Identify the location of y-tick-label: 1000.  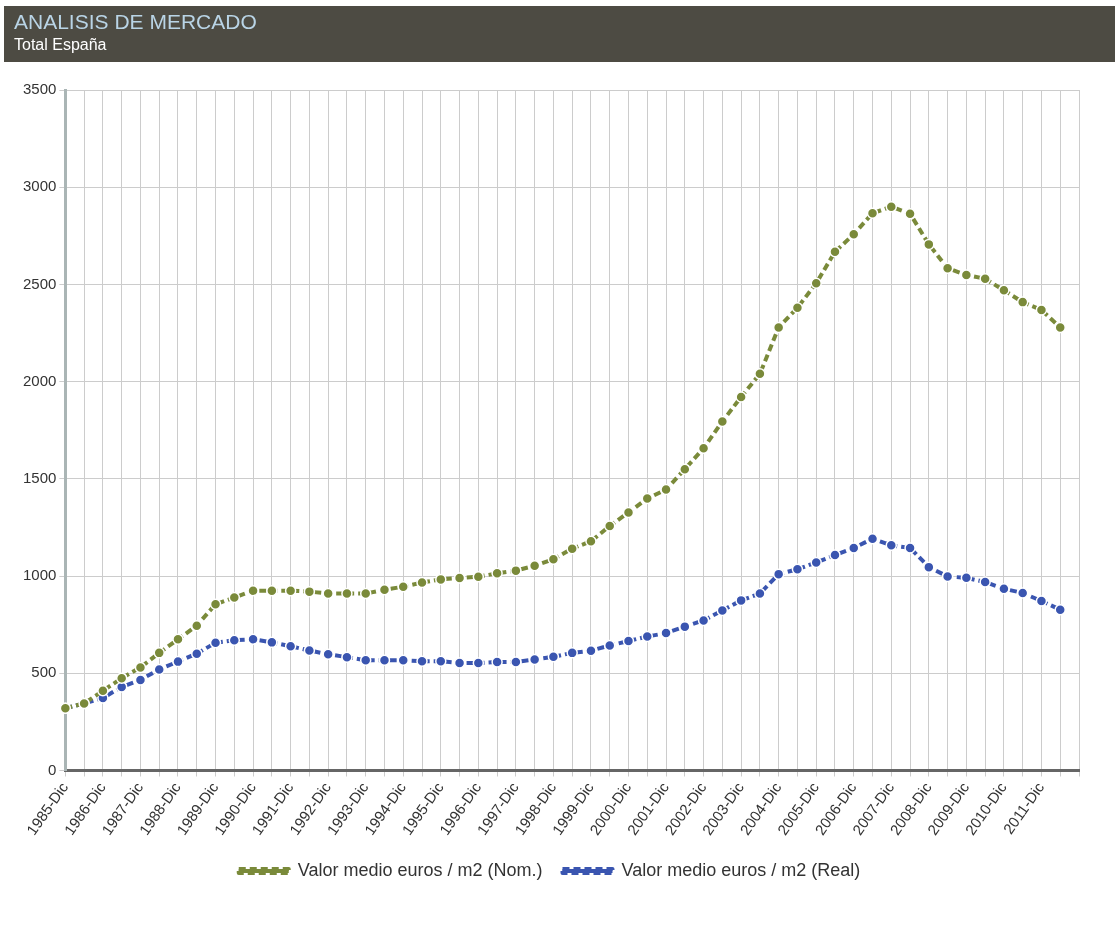
(39, 575).